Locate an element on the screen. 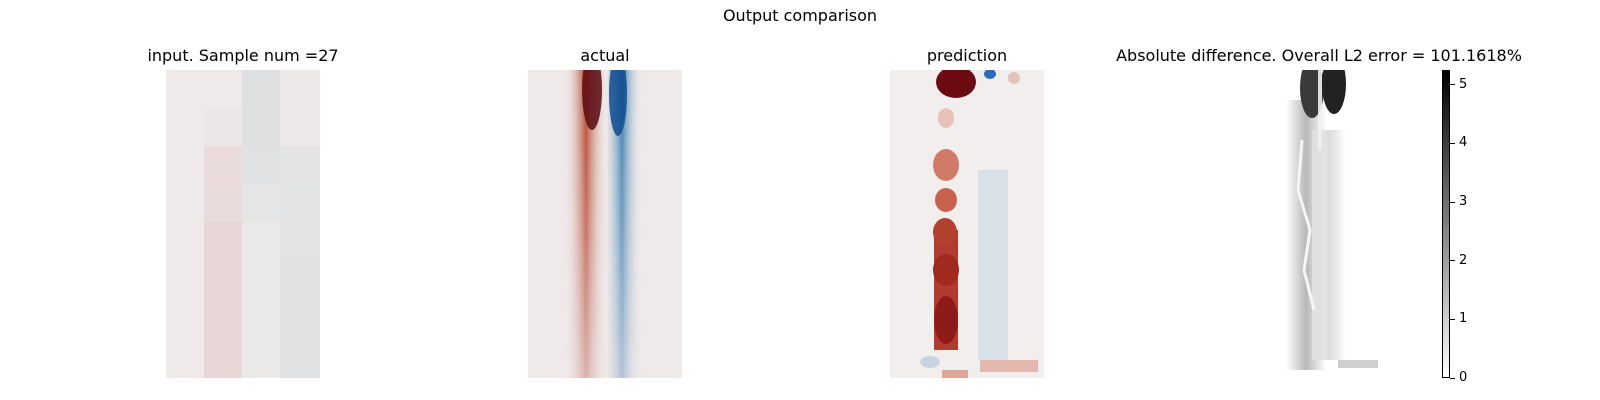  input-cells is located at coordinates (243, 224).